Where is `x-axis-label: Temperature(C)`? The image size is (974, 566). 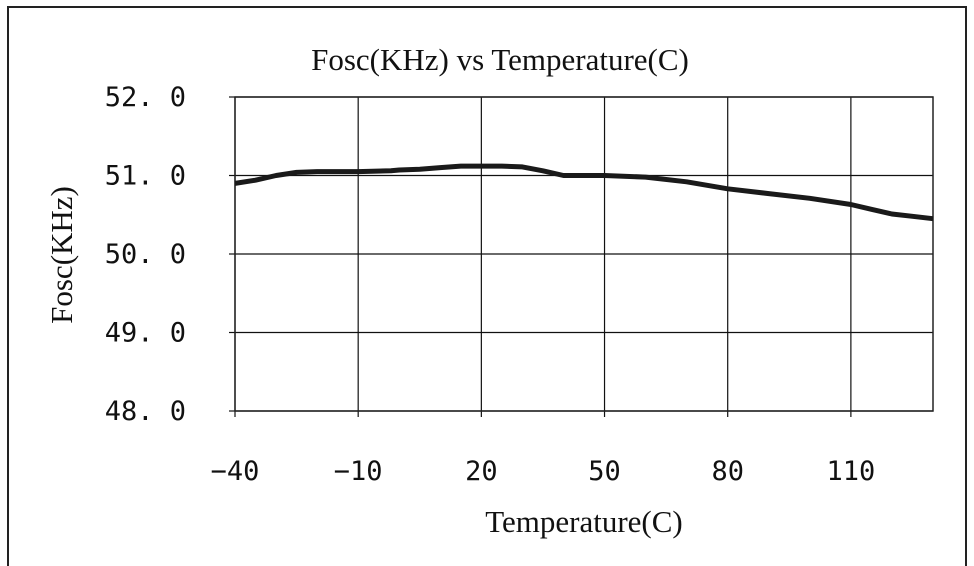
x-axis-label: Temperature(C) is located at coordinates (584, 521).